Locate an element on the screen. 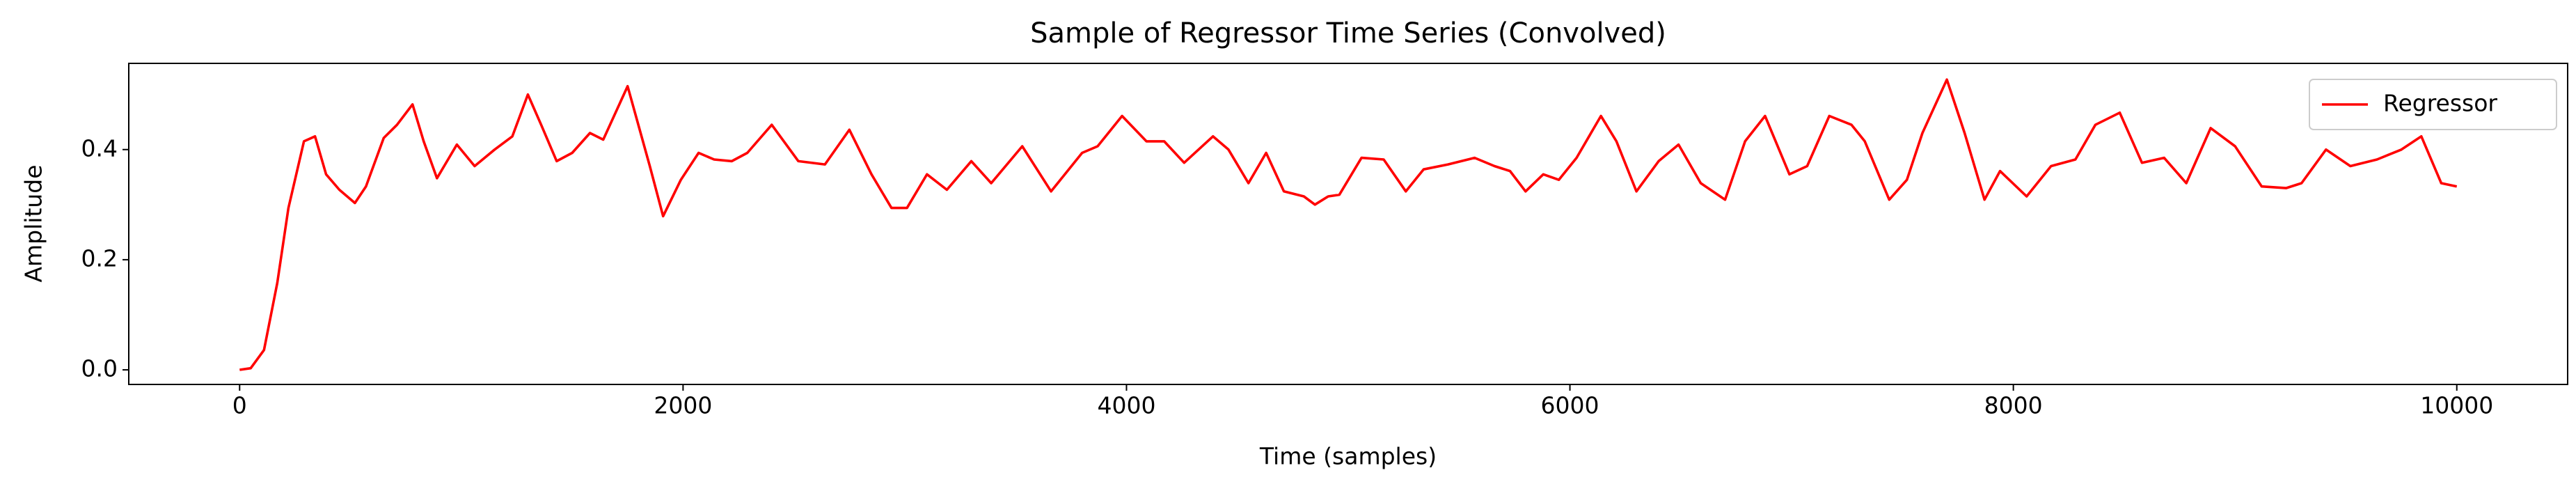 This screenshot has height=491, width=2576. y-axis-label: Amplitude is located at coordinates (33, 223).